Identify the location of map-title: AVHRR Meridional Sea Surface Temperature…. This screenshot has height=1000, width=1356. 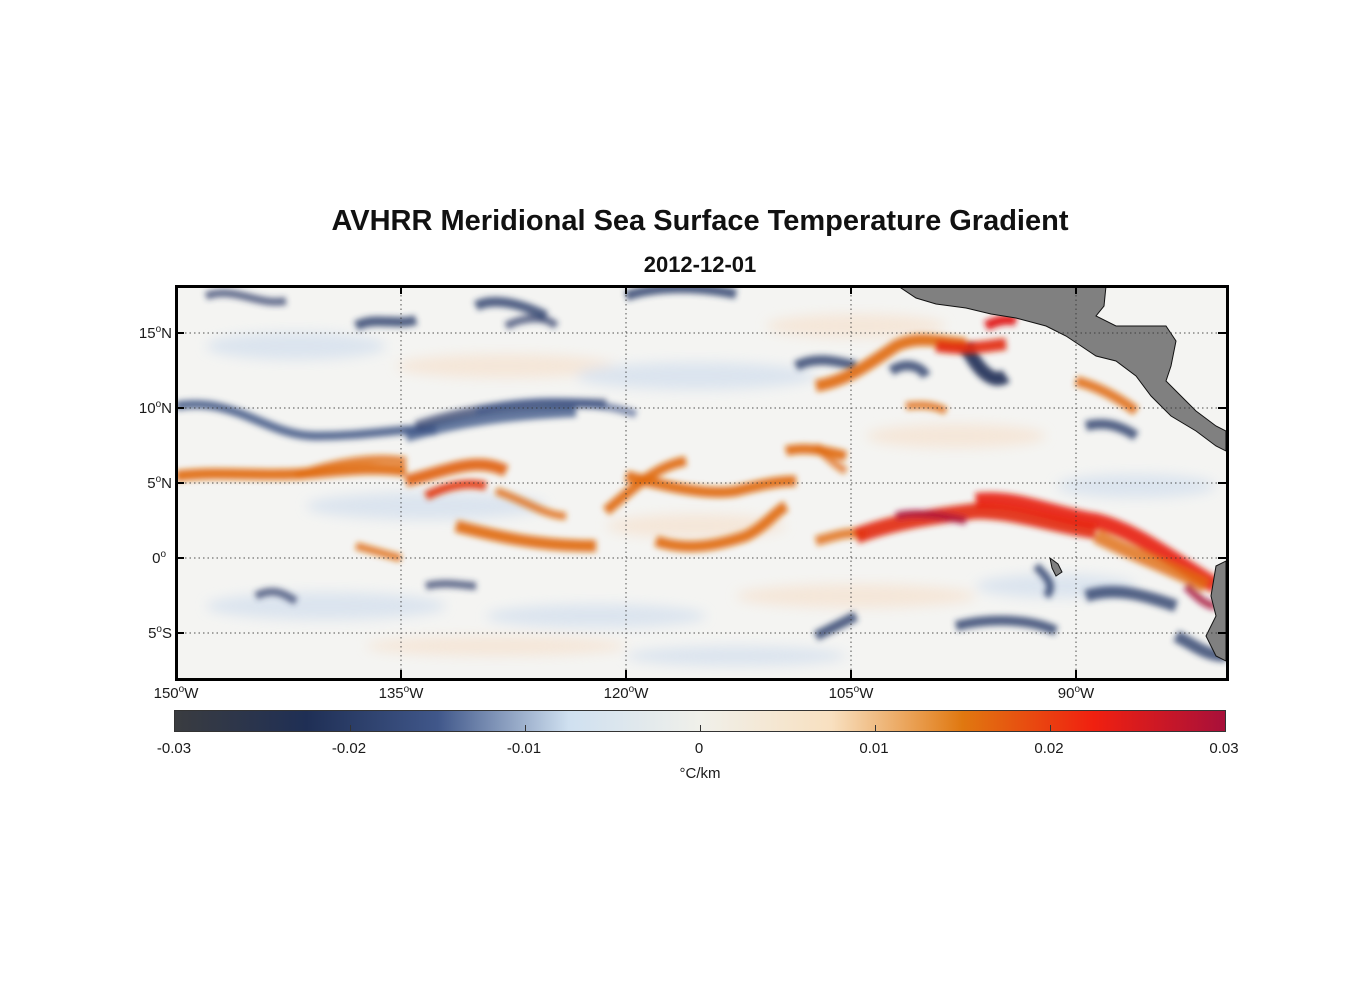
(700, 221).